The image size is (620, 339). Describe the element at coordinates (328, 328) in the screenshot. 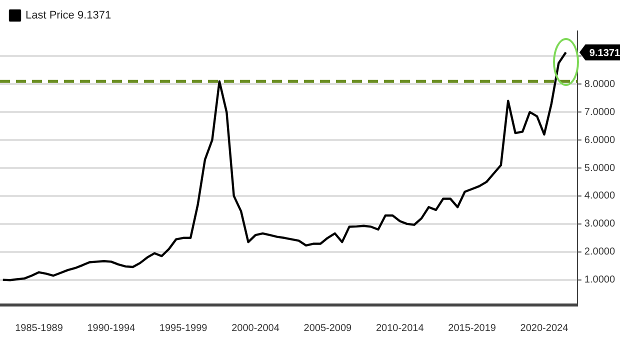

I see `x-tick-label: 2005-2009` at that location.